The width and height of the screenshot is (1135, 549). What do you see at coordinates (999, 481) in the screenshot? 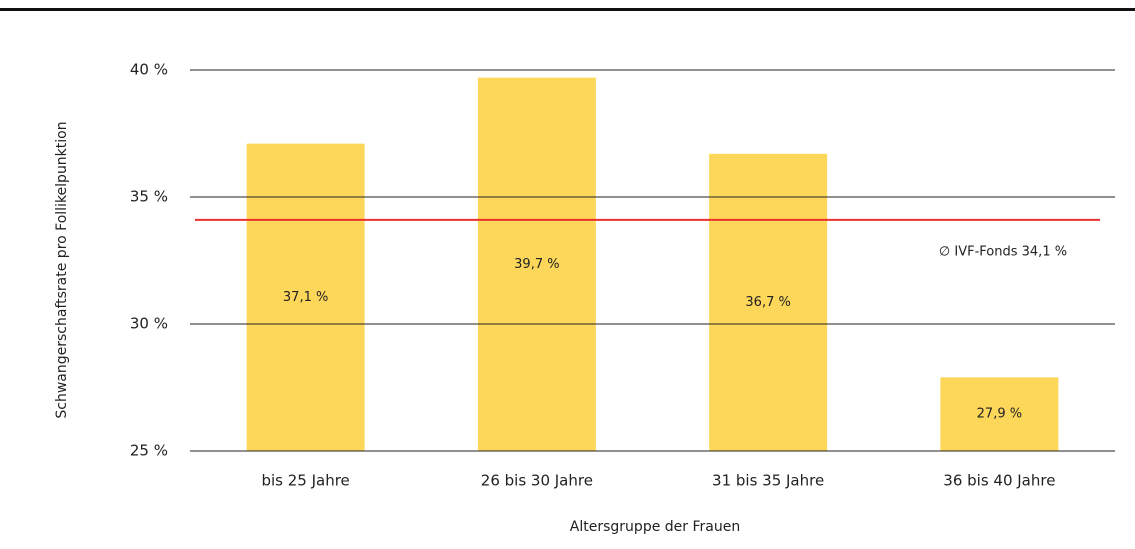
I see `x-tick-label: 36 bis 40 Jahre` at bounding box center [999, 481].